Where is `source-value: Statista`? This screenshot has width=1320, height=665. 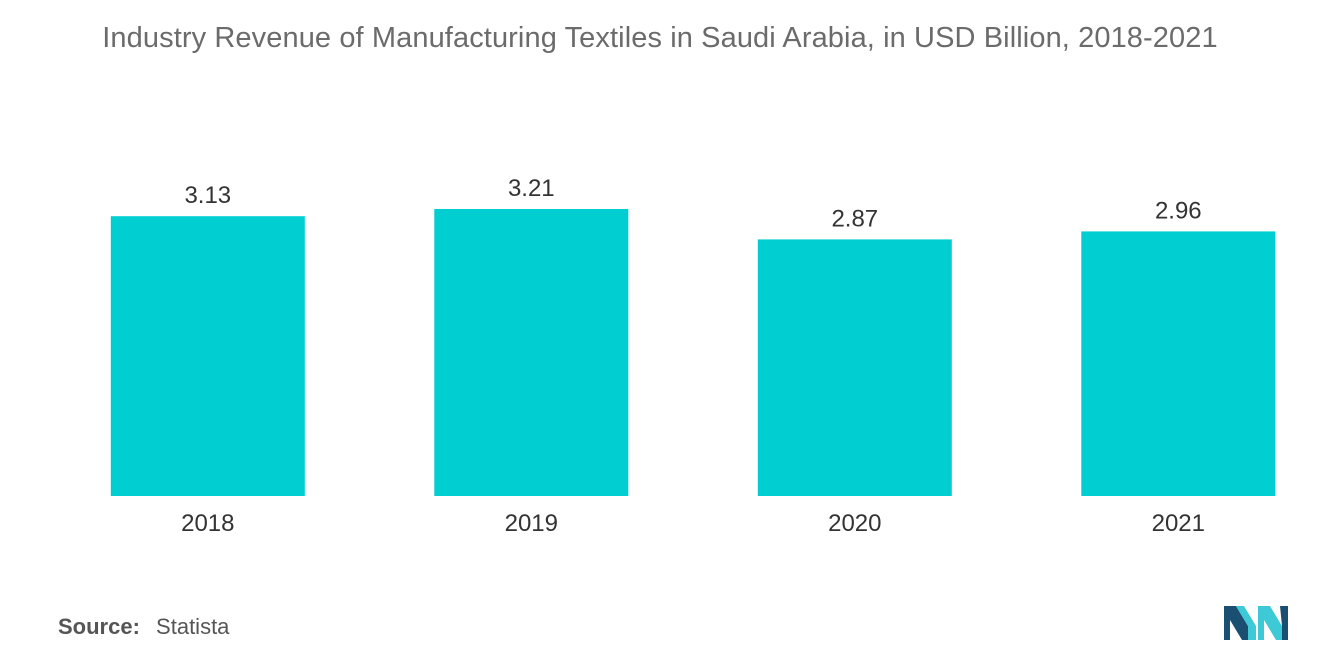 source-value: Statista is located at coordinates (193, 626).